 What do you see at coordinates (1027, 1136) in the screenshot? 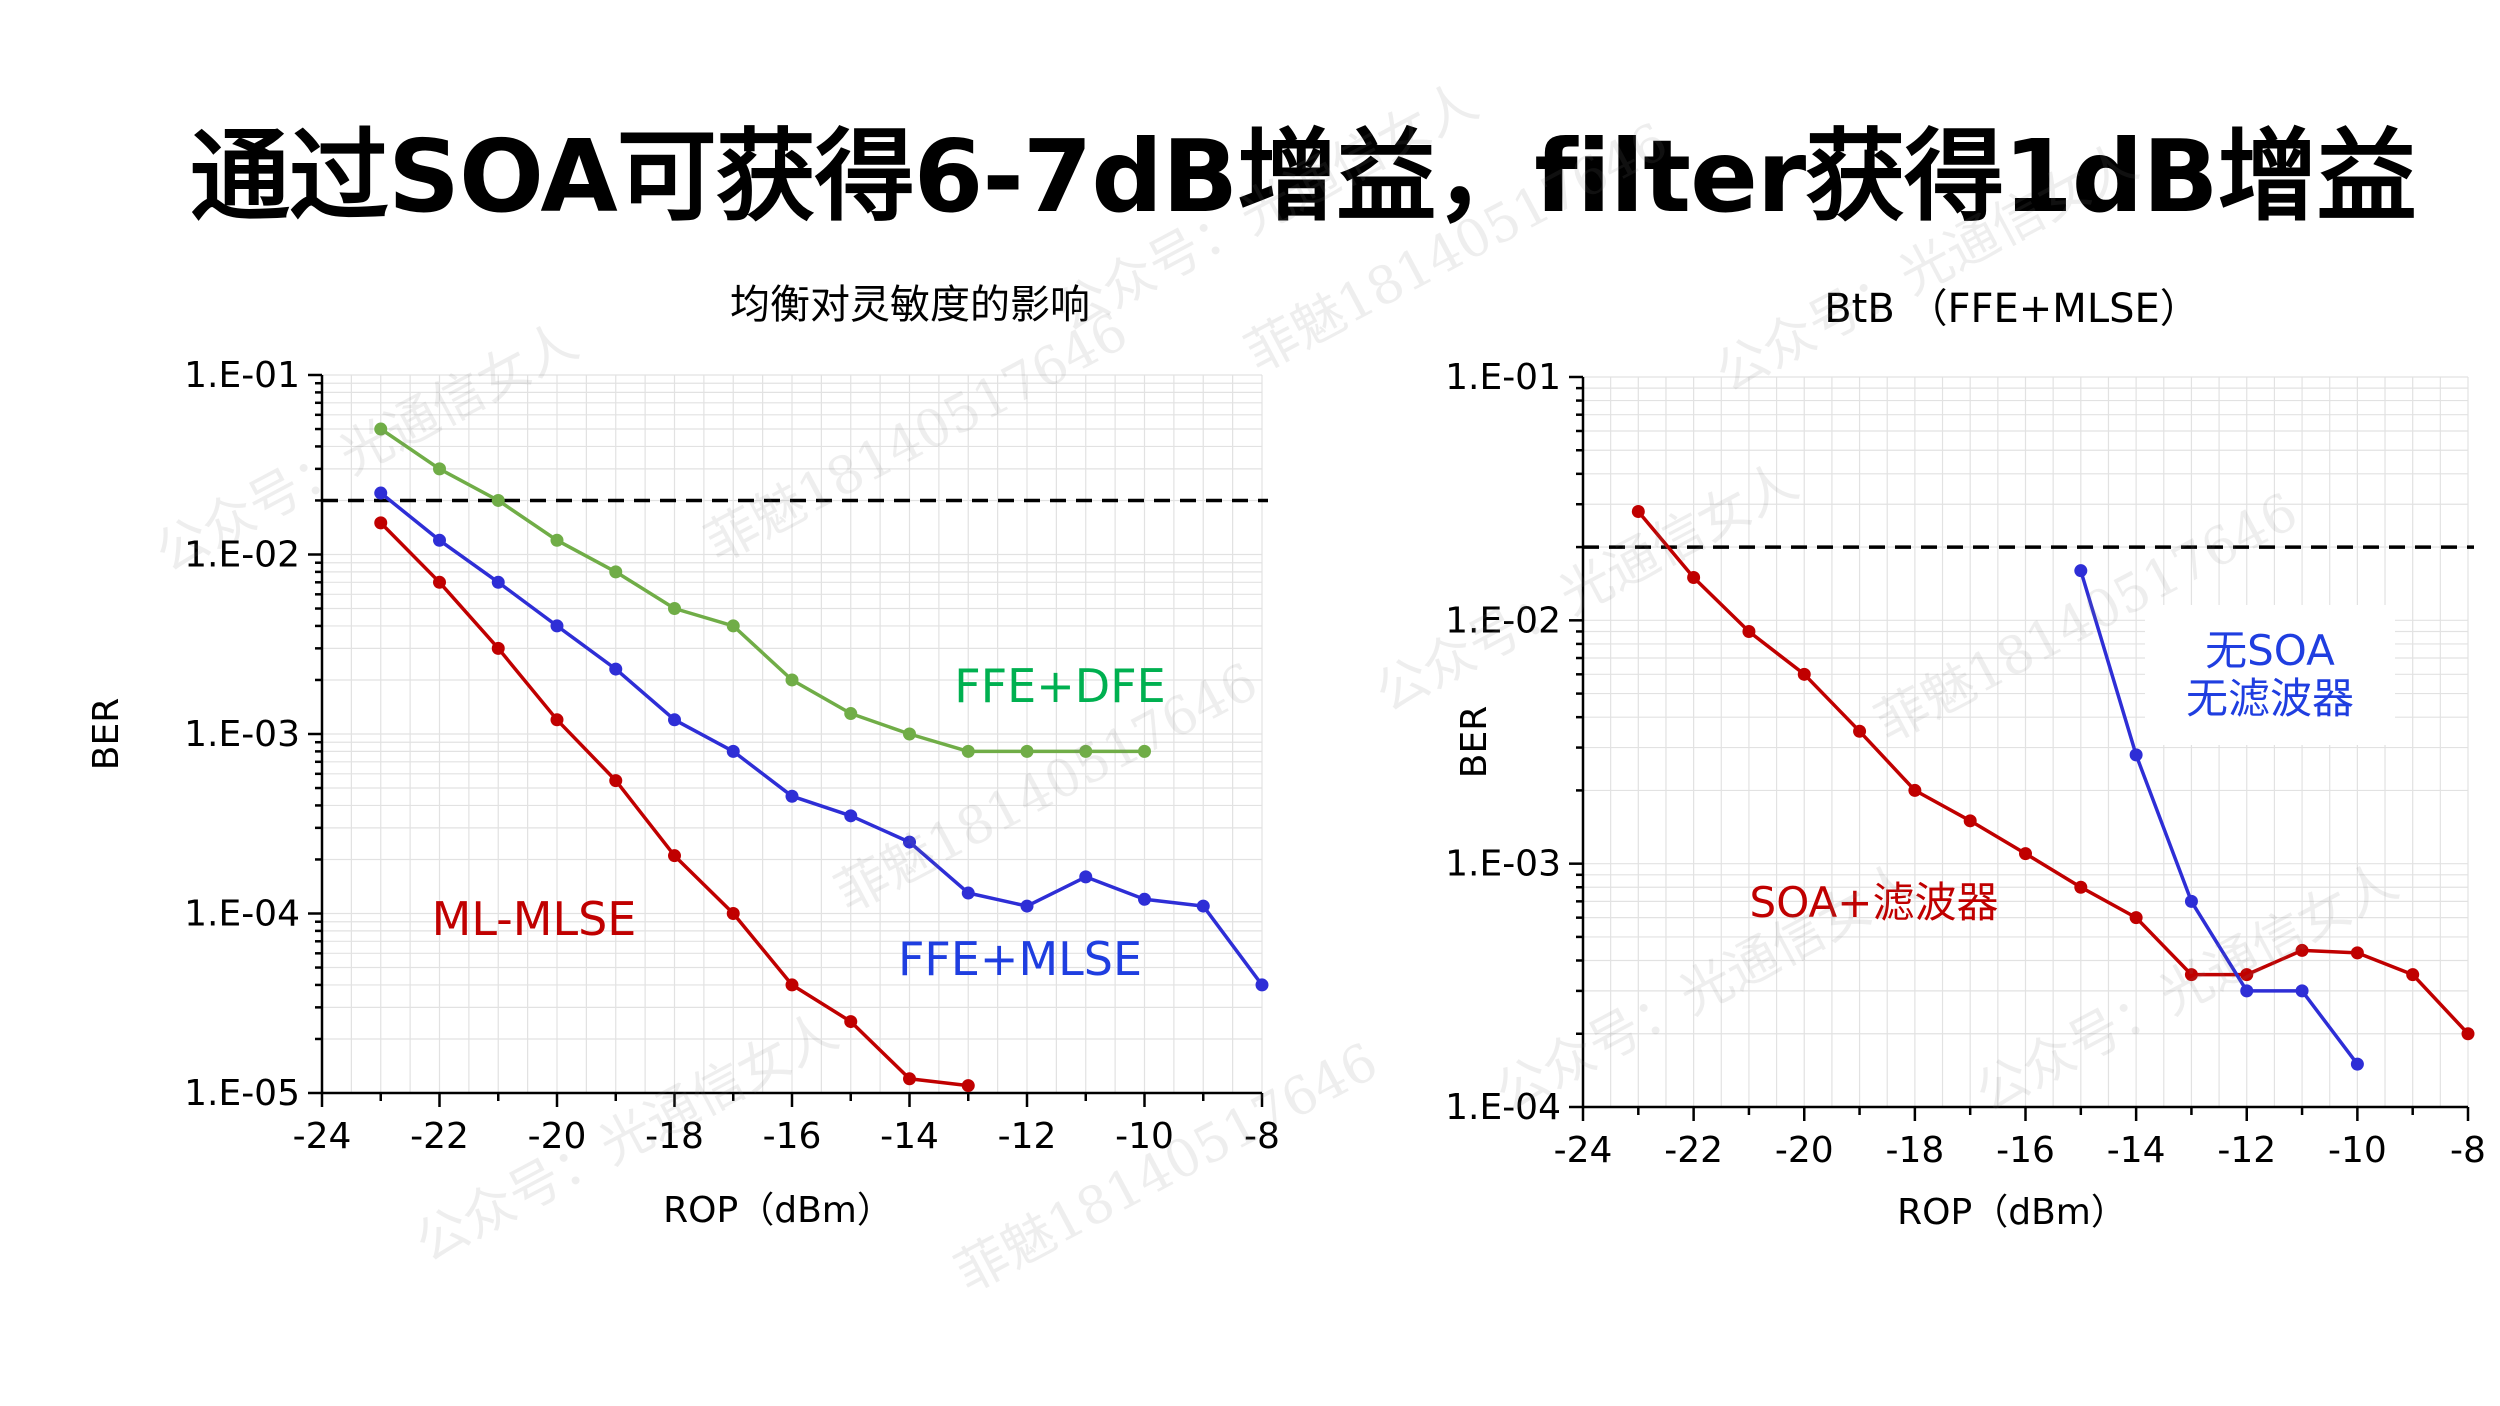
I see `x-tick-label: -12` at bounding box center [1027, 1136].